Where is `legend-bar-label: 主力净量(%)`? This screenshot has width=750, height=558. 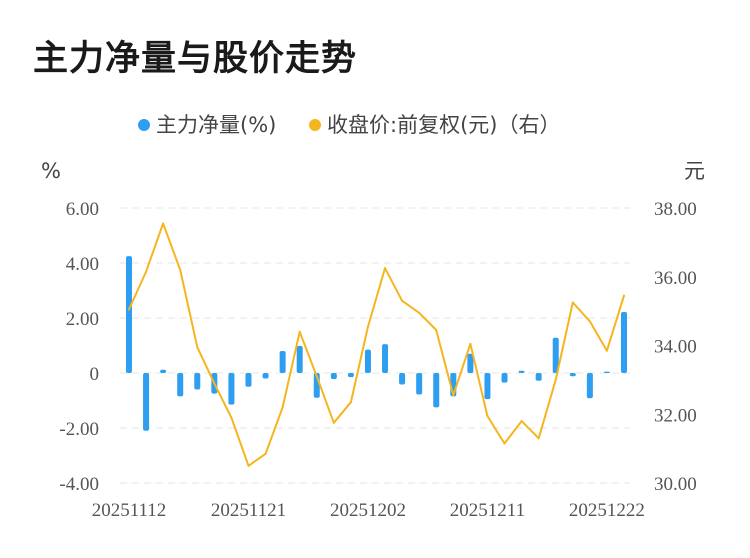
legend-bar-label: 主力净量(%) is located at coordinates (216, 125).